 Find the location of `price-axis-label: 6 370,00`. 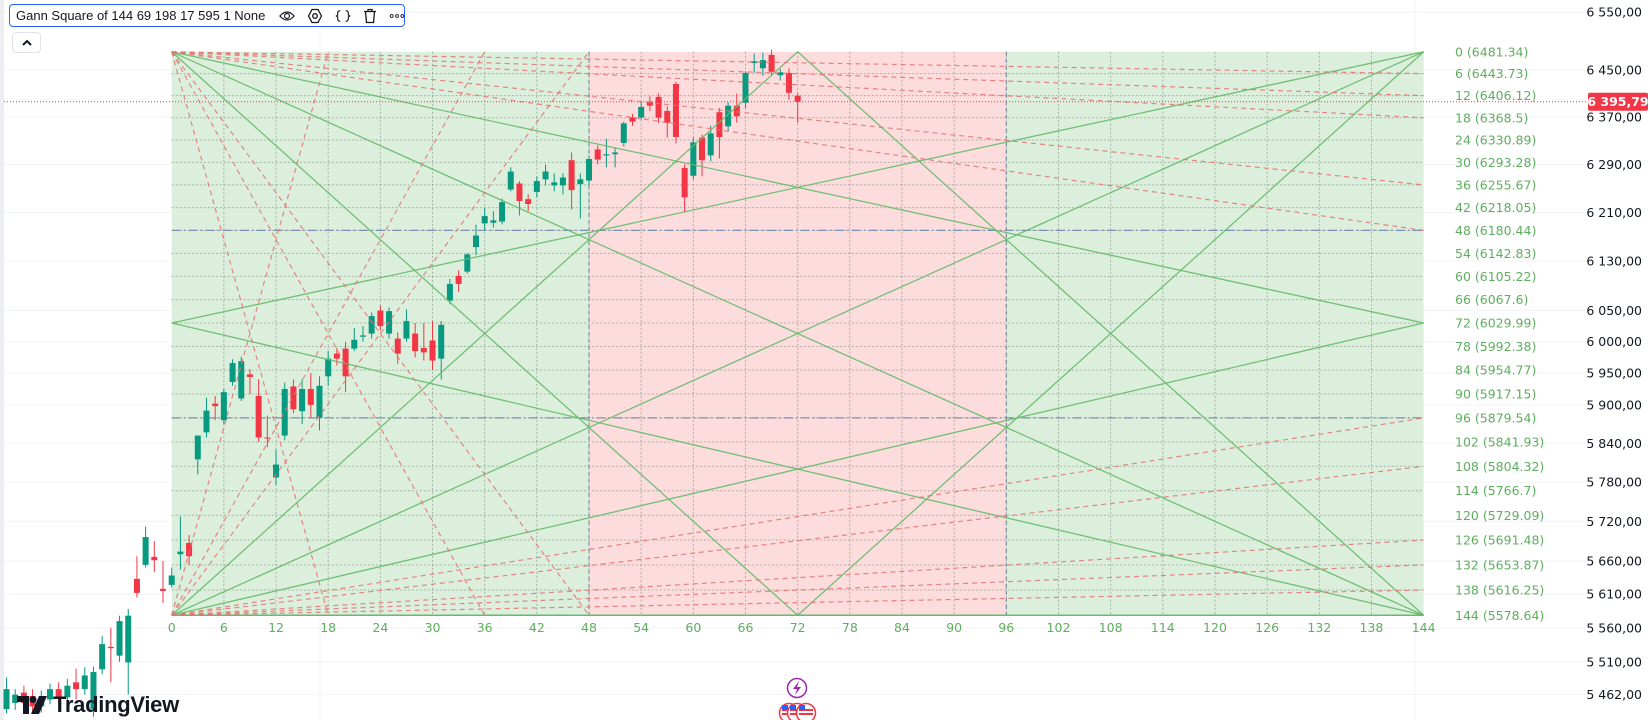

price-axis-label: 6 370,00 is located at coordinates (1614, 116).